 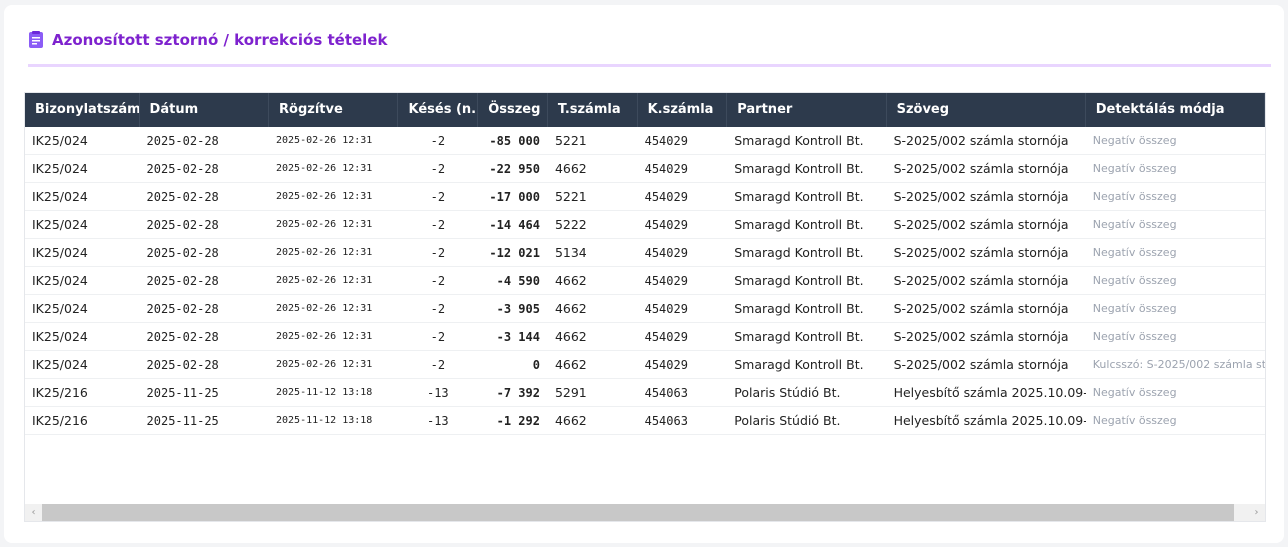 I want to click on clipboard-icon, so click(x=36, y=40).